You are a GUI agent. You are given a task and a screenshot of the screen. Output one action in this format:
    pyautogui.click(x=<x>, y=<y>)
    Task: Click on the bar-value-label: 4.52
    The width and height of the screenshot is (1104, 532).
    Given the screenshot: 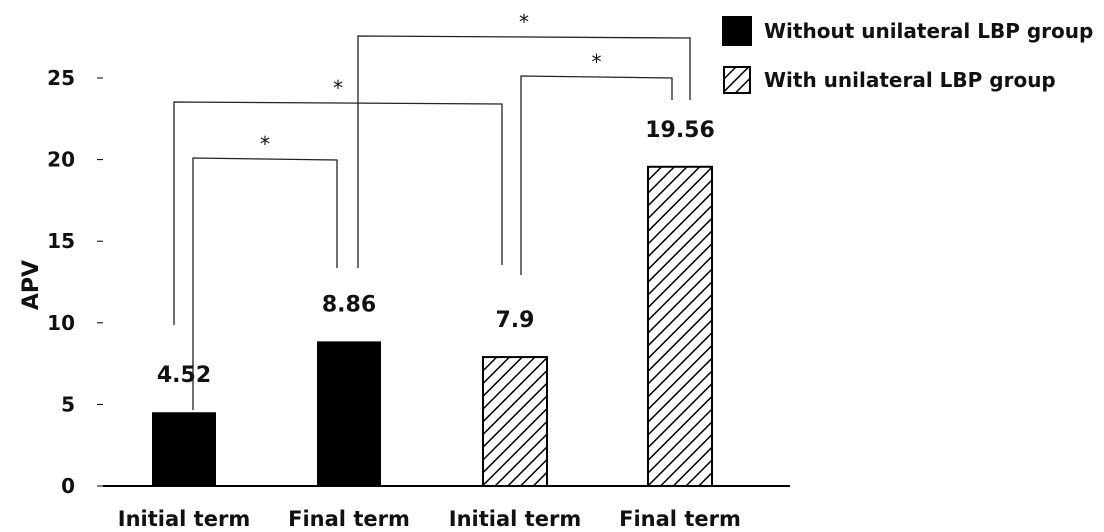 What is the action you would take?
    pyautogui.click(x=184, y=375)
    